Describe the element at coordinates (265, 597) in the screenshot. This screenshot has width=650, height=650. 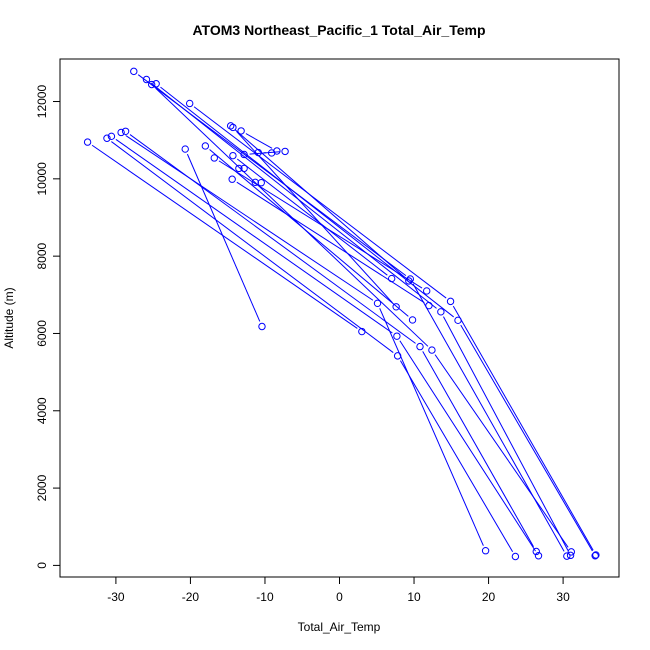
I see `x-tick-label: -10` at that location.